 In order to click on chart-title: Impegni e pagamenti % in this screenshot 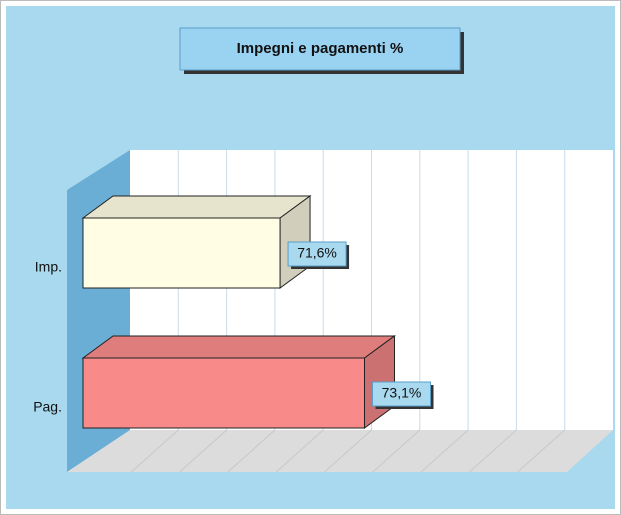, I will do `click(320, 48)`.